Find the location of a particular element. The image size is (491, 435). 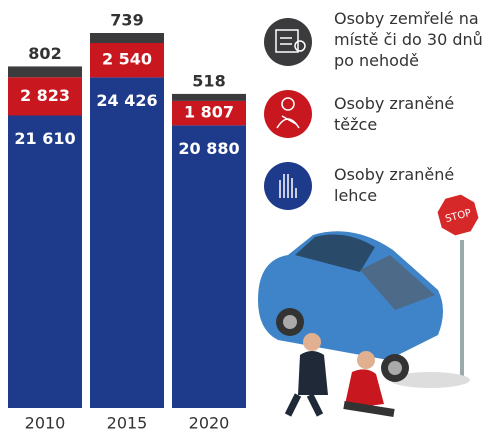

legend-label: Osoby zraněné těžce is located at coordinates (394, 114).